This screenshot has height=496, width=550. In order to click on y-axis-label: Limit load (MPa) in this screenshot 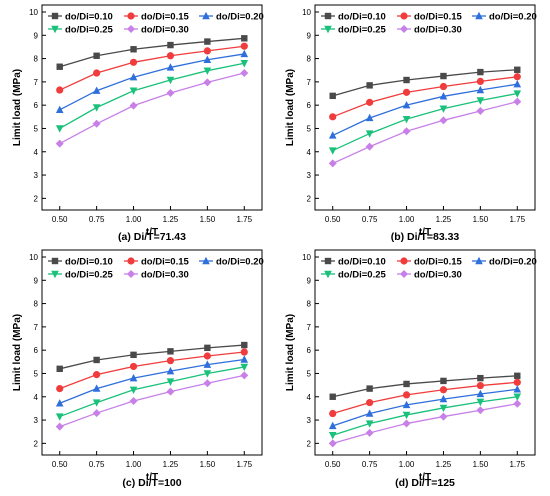, I will do `click(290, 352)`.